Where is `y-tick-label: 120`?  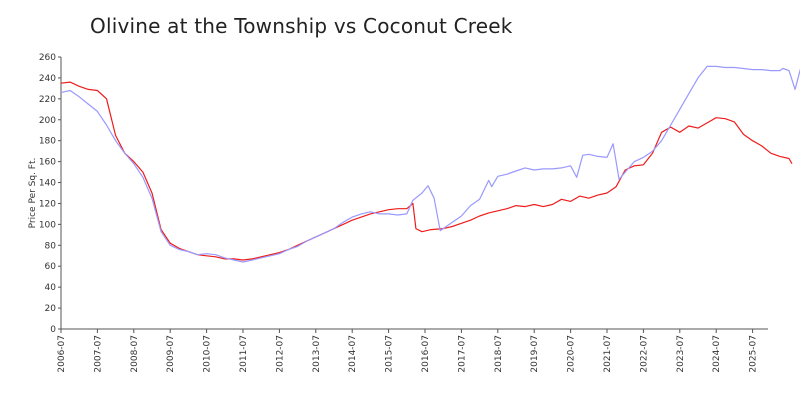 y-tick-label: 120 is located at coordinates (47, 204).